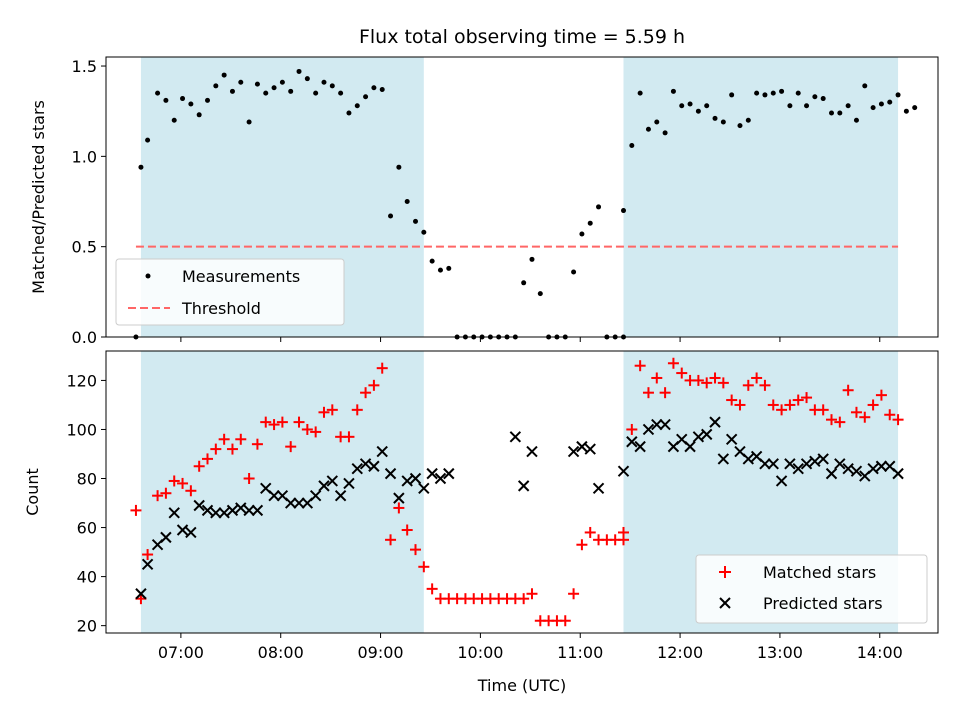  Describe the element at coordinates (680, 652) in the screenshot. I see `x-tick-label: 12:00` at that location.